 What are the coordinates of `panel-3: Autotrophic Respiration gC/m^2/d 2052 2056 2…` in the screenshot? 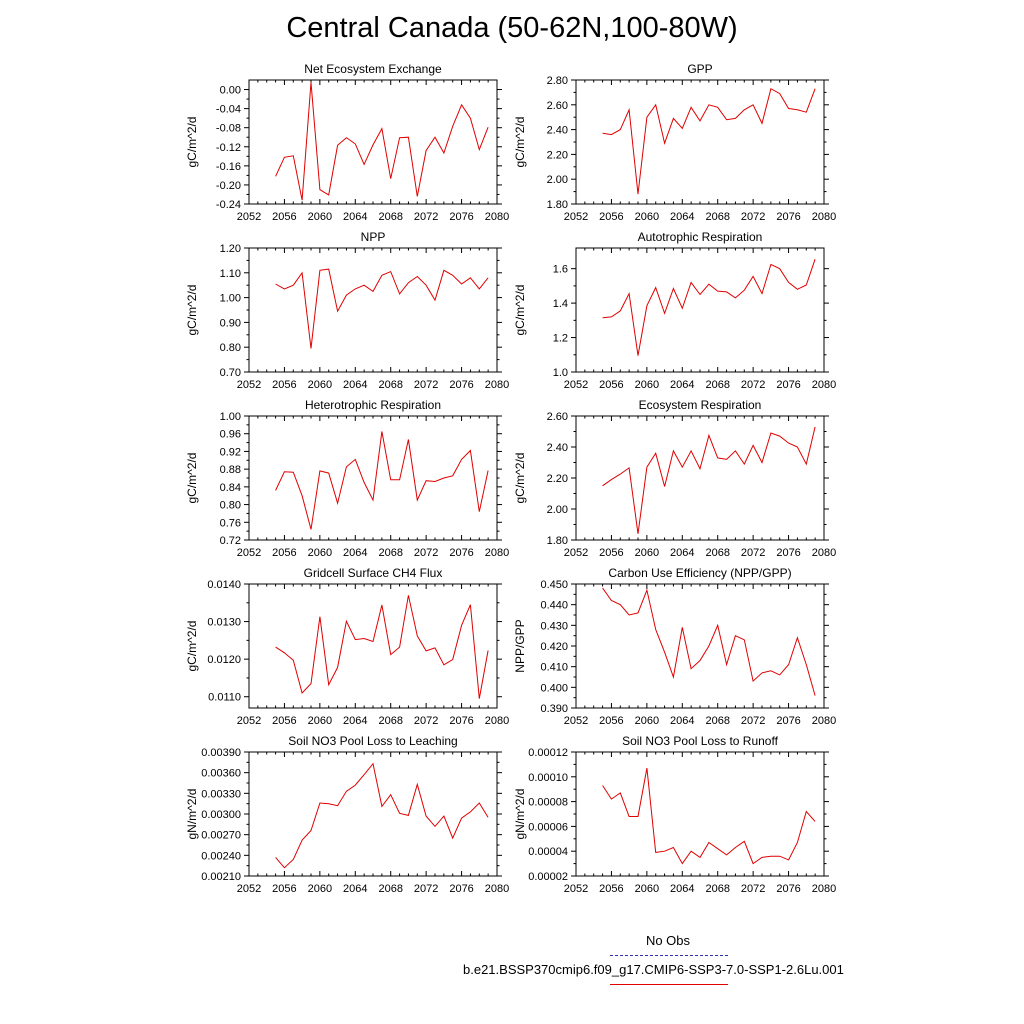 It's located at (674, 310).